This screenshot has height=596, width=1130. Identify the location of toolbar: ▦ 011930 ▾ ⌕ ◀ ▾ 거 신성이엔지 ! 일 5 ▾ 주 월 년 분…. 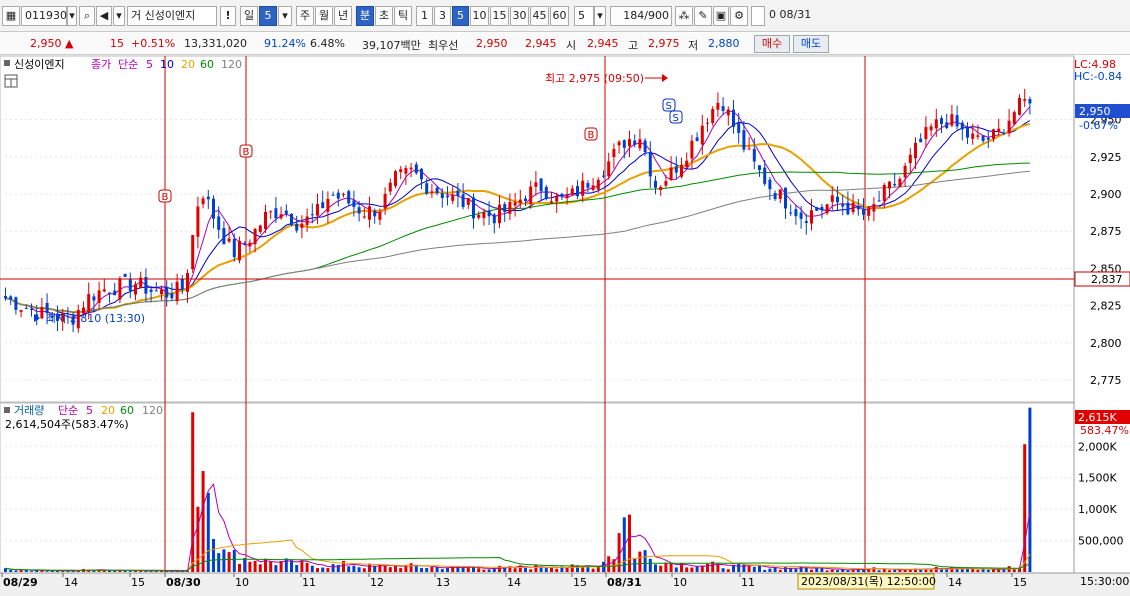
(565, 16).